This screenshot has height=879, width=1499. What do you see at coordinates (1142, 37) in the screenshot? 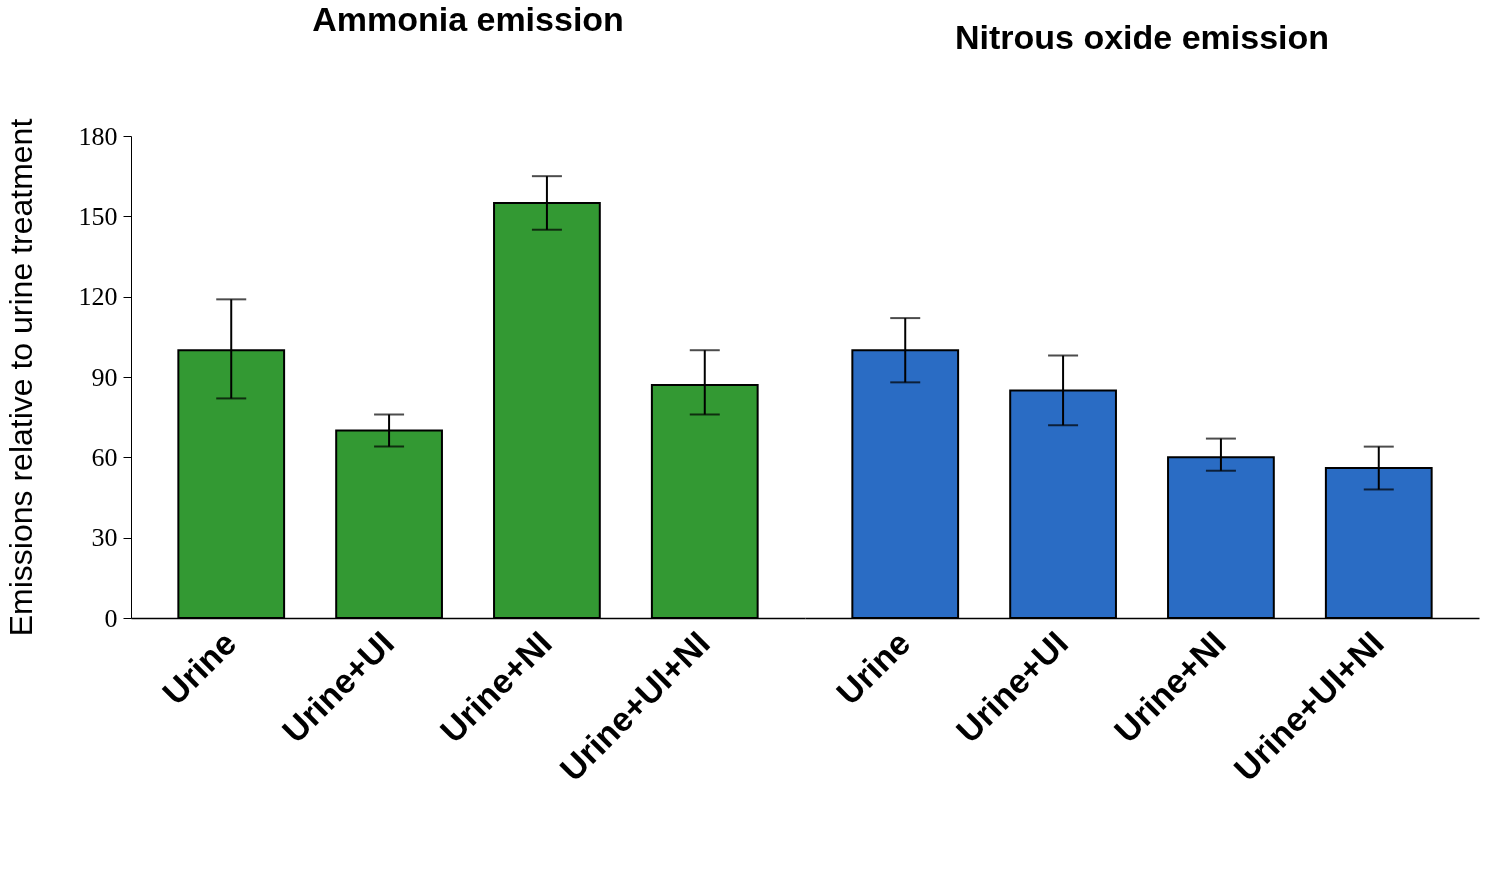
I see `chart-title: Nitrous oxide emission` at bounding box center [1142, 37].